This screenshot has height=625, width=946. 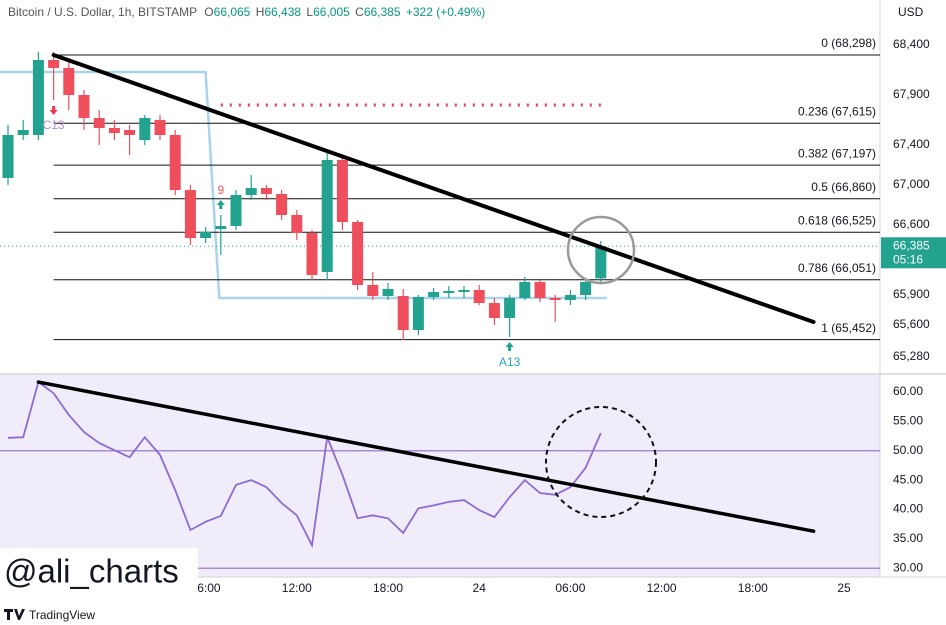 I want to click on fib-label: 0.236 (67,615), so click(x=837, y=111).